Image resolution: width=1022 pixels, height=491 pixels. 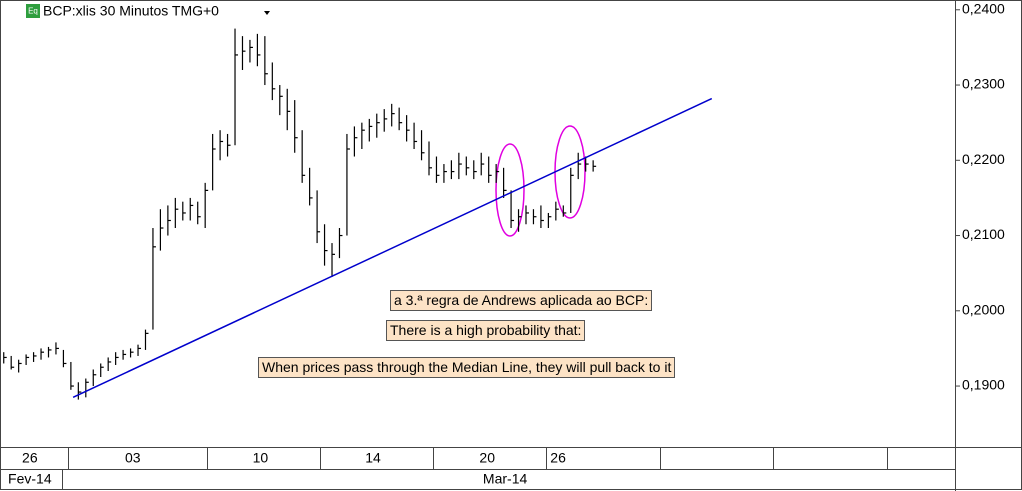 I want to click on chart-title: BCP:xlis 30 Minutos TMG+0, so click(x=131, y=11).